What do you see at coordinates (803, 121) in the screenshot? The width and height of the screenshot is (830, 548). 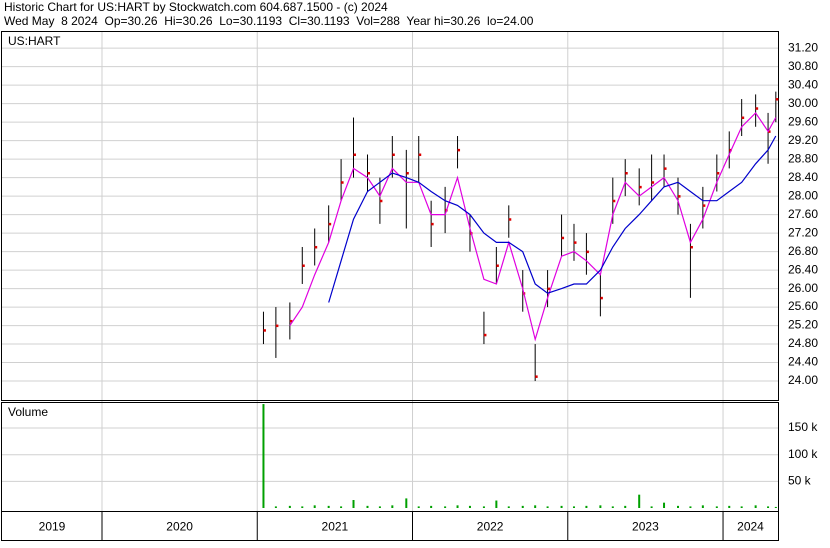 I see `y-tick-label: 29.60` at bounding box center [803, 121].